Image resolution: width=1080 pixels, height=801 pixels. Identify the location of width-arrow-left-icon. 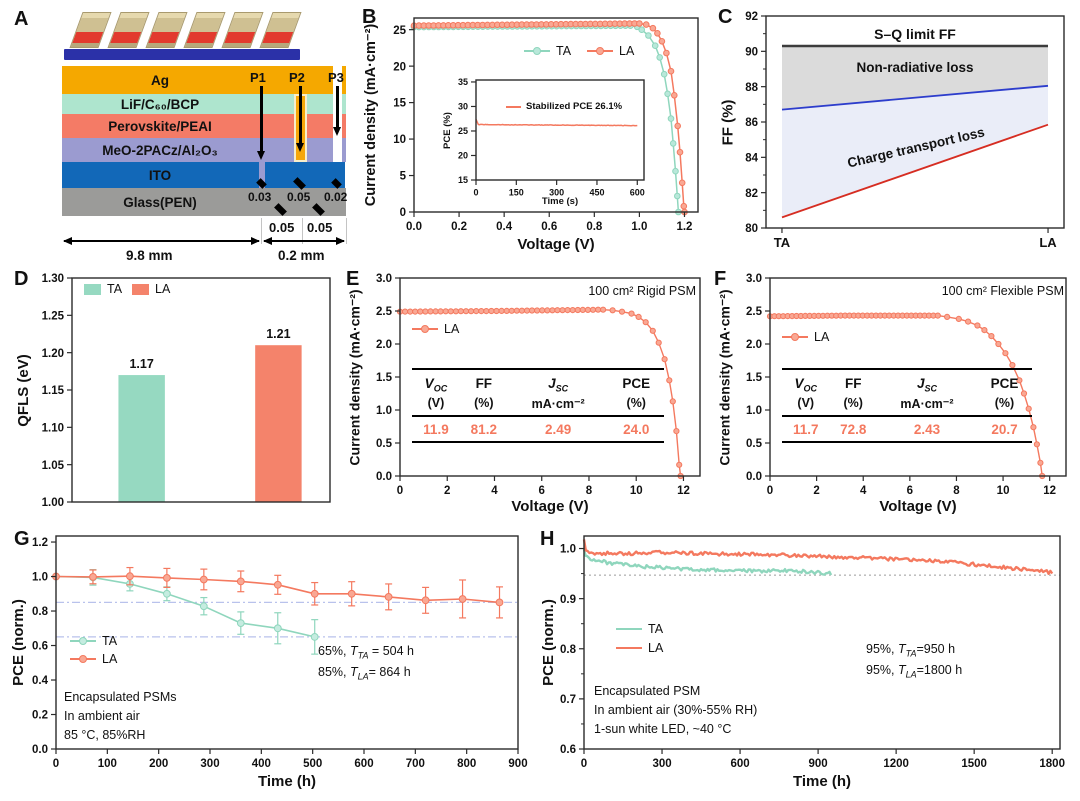
(161, 240).